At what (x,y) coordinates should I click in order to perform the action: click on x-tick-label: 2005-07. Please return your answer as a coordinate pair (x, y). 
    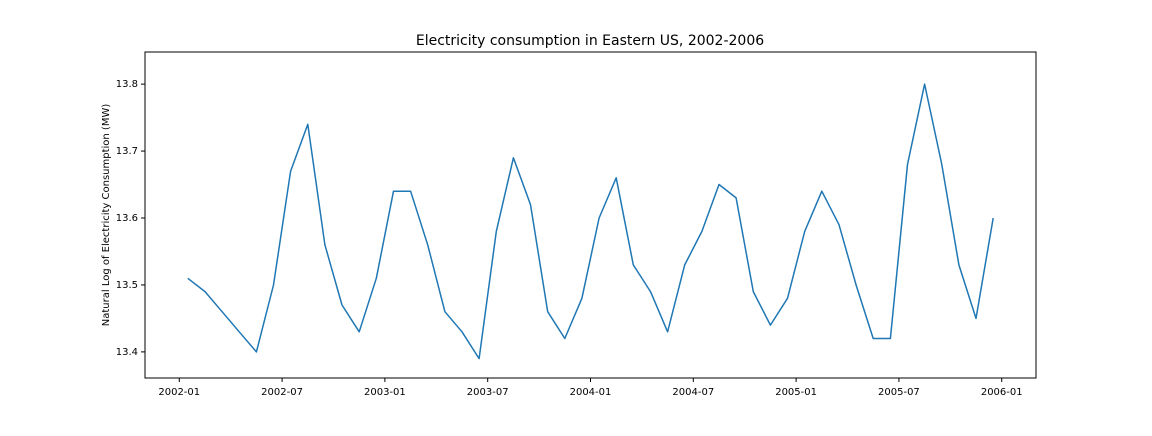
    Looking at the image, I should click on (899, 392).